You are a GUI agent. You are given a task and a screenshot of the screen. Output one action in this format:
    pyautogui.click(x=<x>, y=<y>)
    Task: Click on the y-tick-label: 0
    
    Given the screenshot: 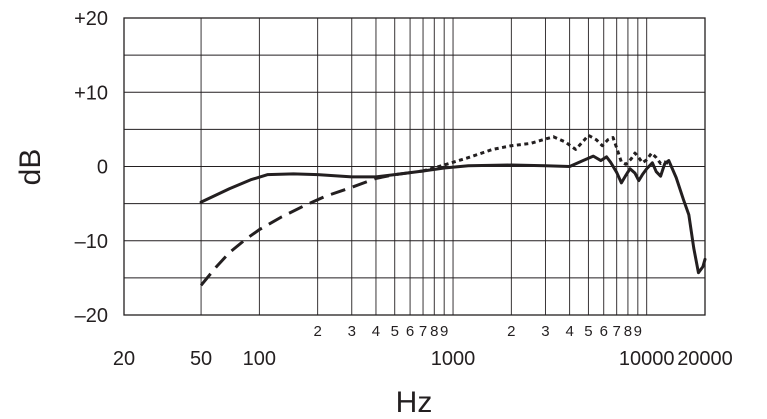 What is the action you would take?
    pyautogui.click(x=102, y=168)
    